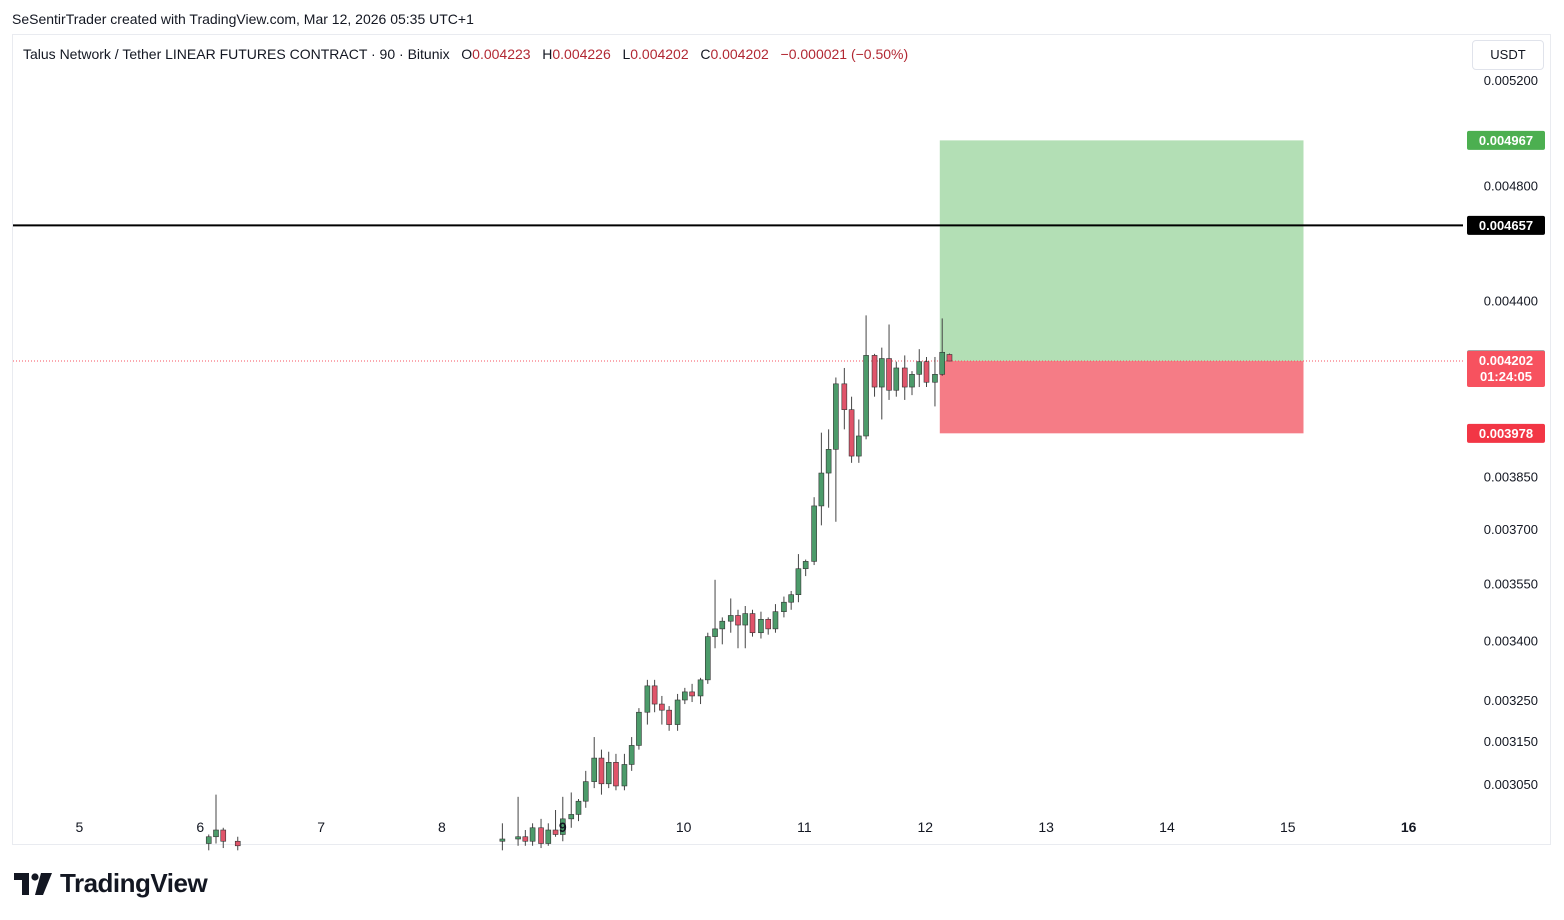  I want to click on price-axis-label: 0.003150, so click(1511, 741).